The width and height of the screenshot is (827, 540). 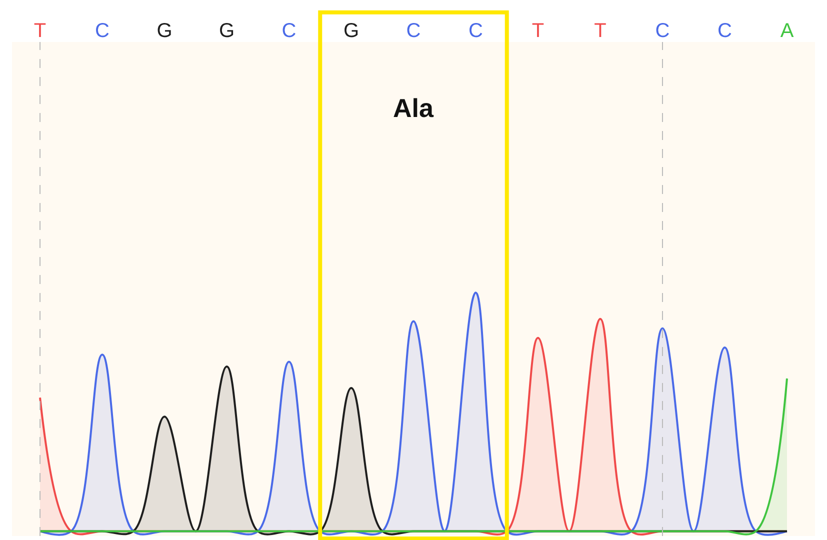 What do you see at coordinates (413, 108) in the screenshot?
I see `text: Ala` at bounding box center [413, 108].